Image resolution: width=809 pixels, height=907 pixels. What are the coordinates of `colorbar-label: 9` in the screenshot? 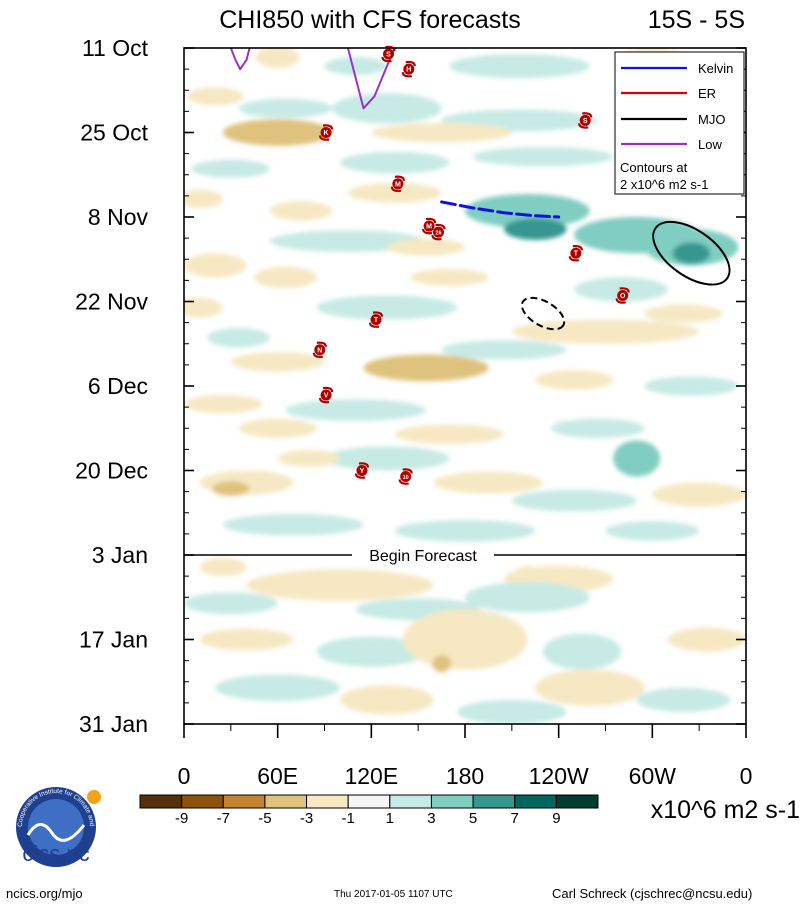 It's located at (556, 818).